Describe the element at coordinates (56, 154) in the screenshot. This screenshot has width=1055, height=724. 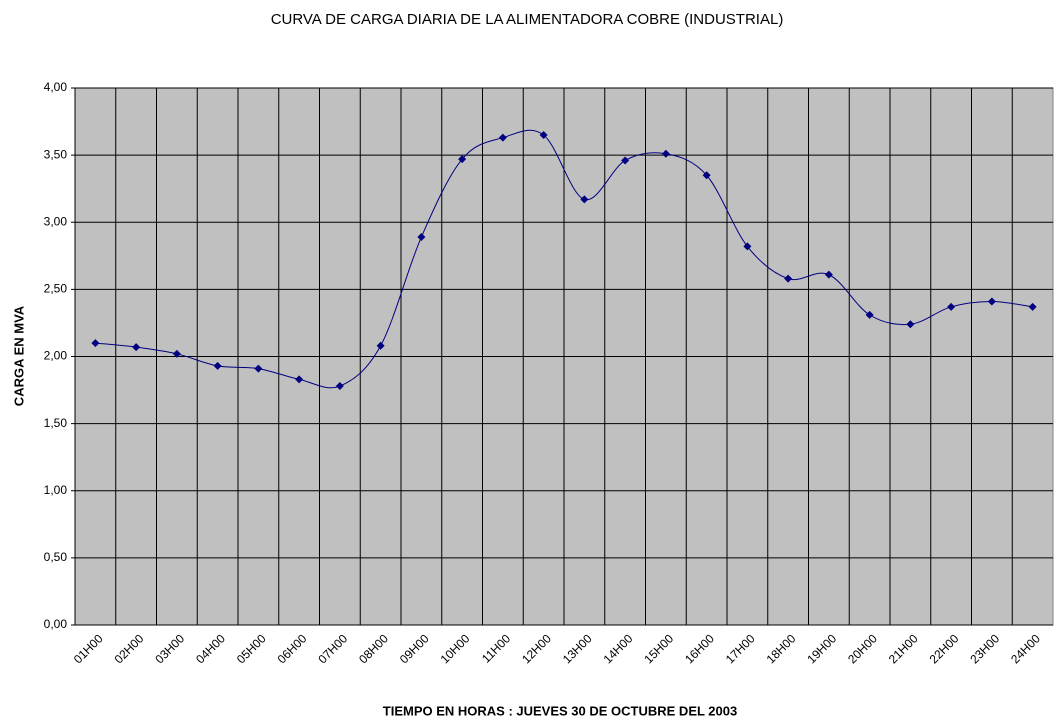
I see `y-tick-label: 3,50` at that location.